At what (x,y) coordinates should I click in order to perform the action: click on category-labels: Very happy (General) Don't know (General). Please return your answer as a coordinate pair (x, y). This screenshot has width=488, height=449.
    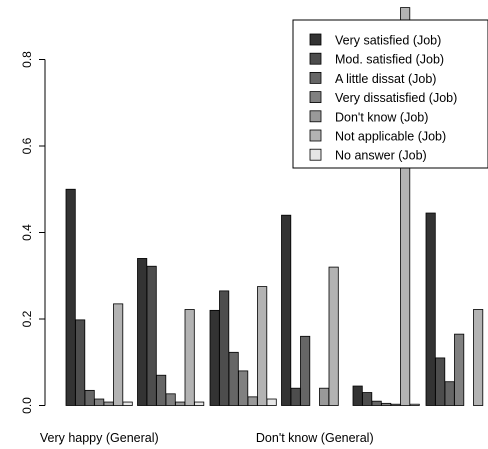
    Looking at the image, I should click on (207, 438).